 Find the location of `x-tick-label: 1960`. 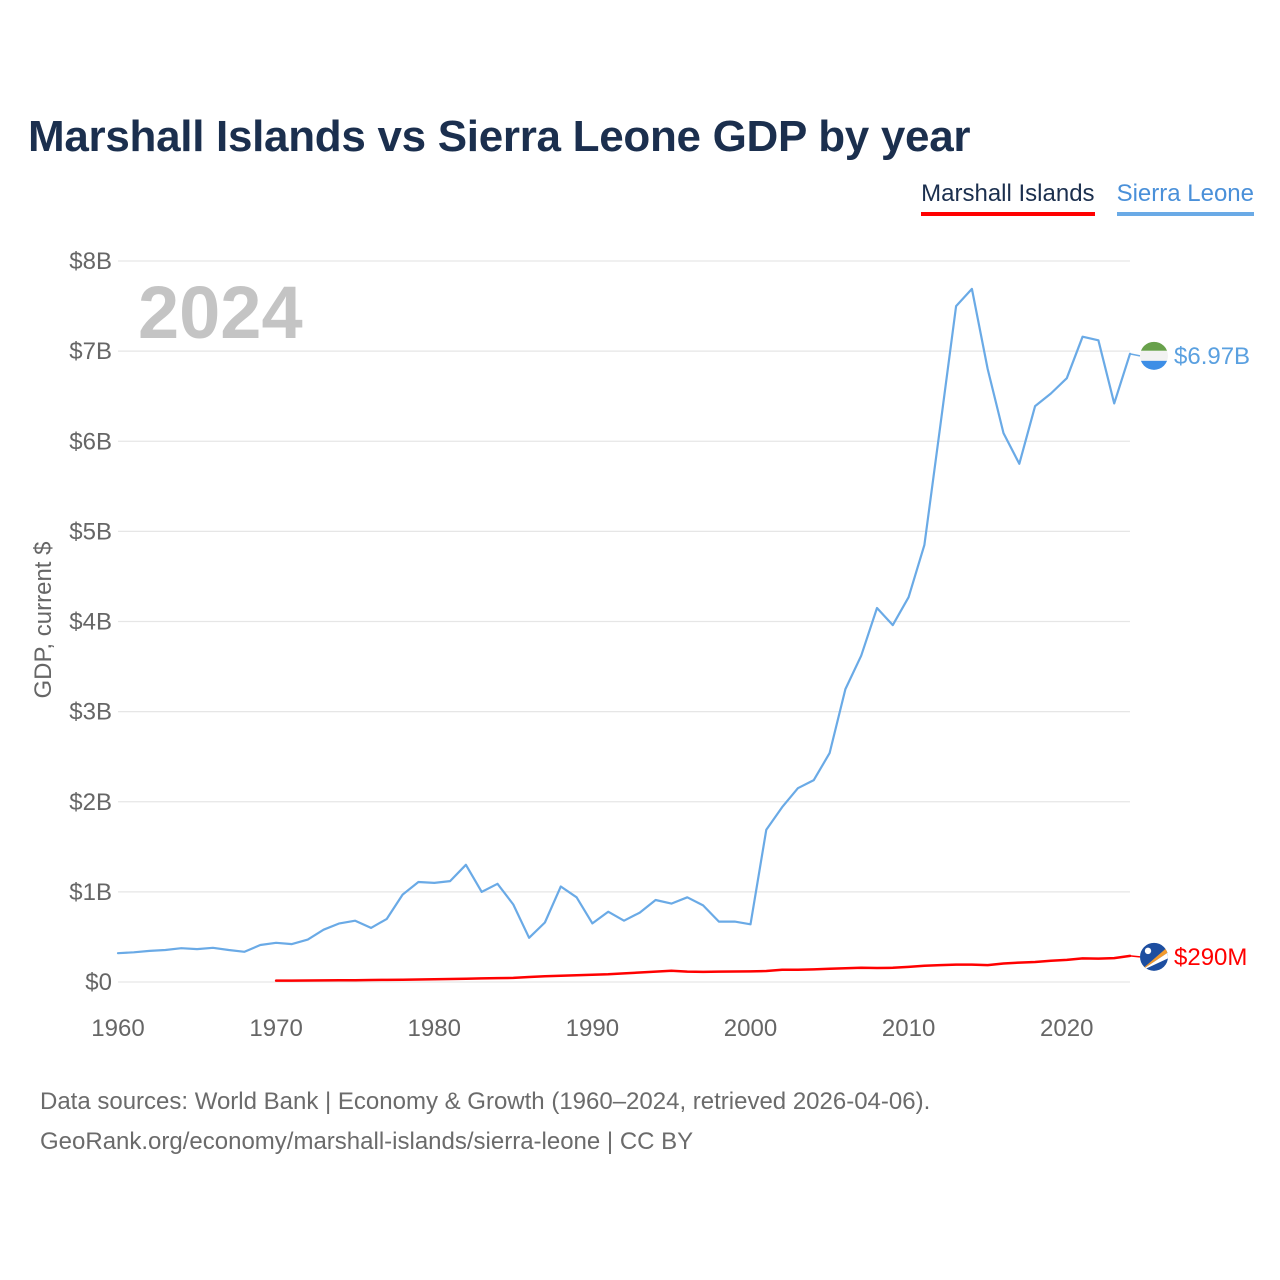

x-tick-label: 1960 is located at coordinates (117, 1028).